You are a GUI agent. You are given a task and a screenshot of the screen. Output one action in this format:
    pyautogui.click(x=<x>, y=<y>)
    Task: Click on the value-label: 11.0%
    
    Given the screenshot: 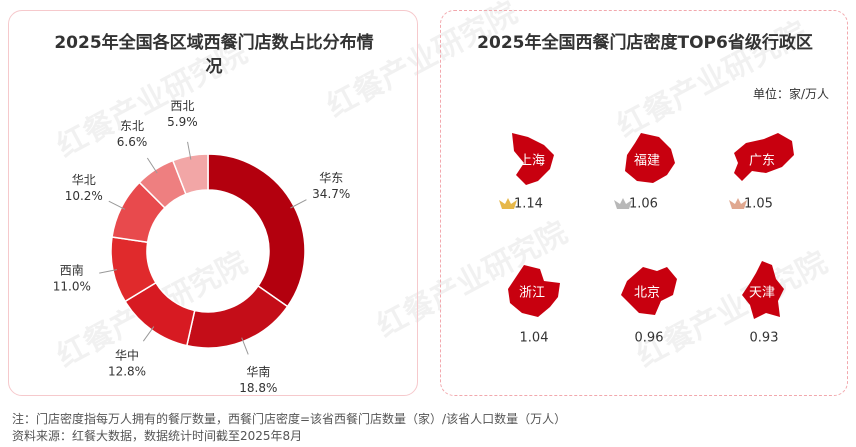 What is the action you would take?
    pyautogui.click(x=72, y=286)
    